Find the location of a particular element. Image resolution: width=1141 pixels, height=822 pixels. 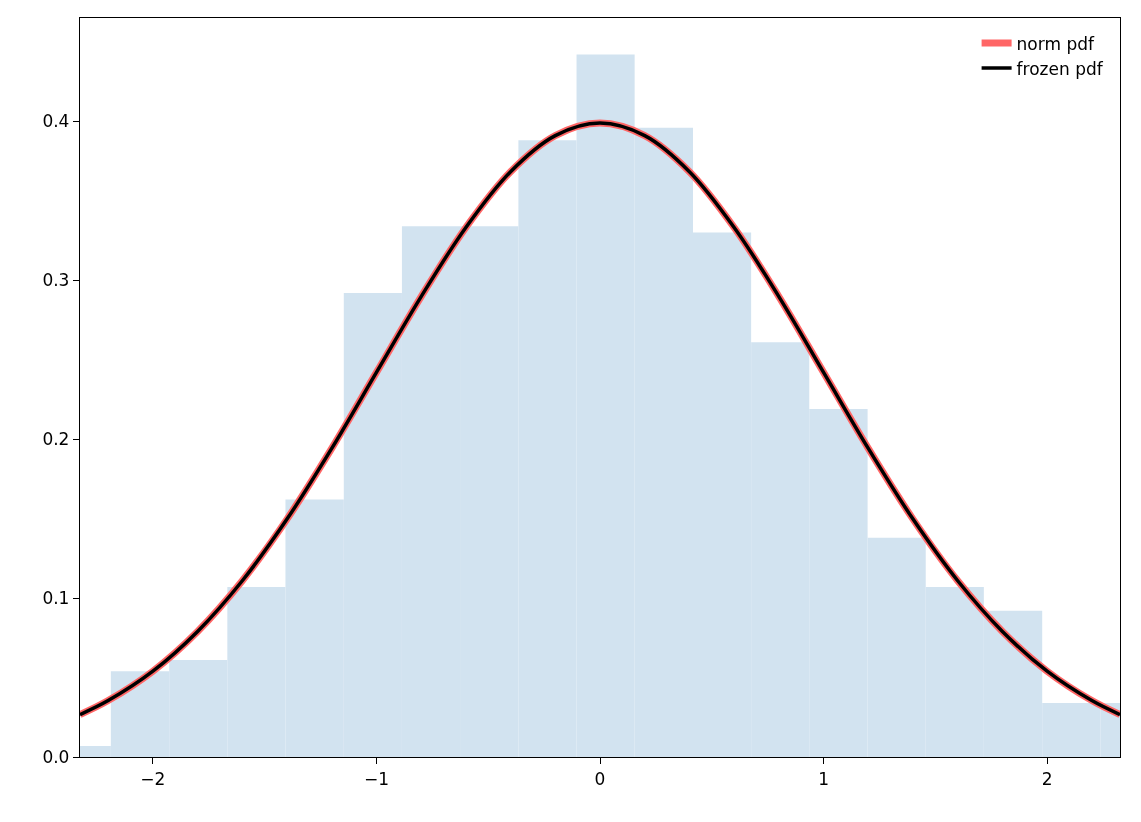

y-tick-label: 0.1 is located at coordinates (56, 598).